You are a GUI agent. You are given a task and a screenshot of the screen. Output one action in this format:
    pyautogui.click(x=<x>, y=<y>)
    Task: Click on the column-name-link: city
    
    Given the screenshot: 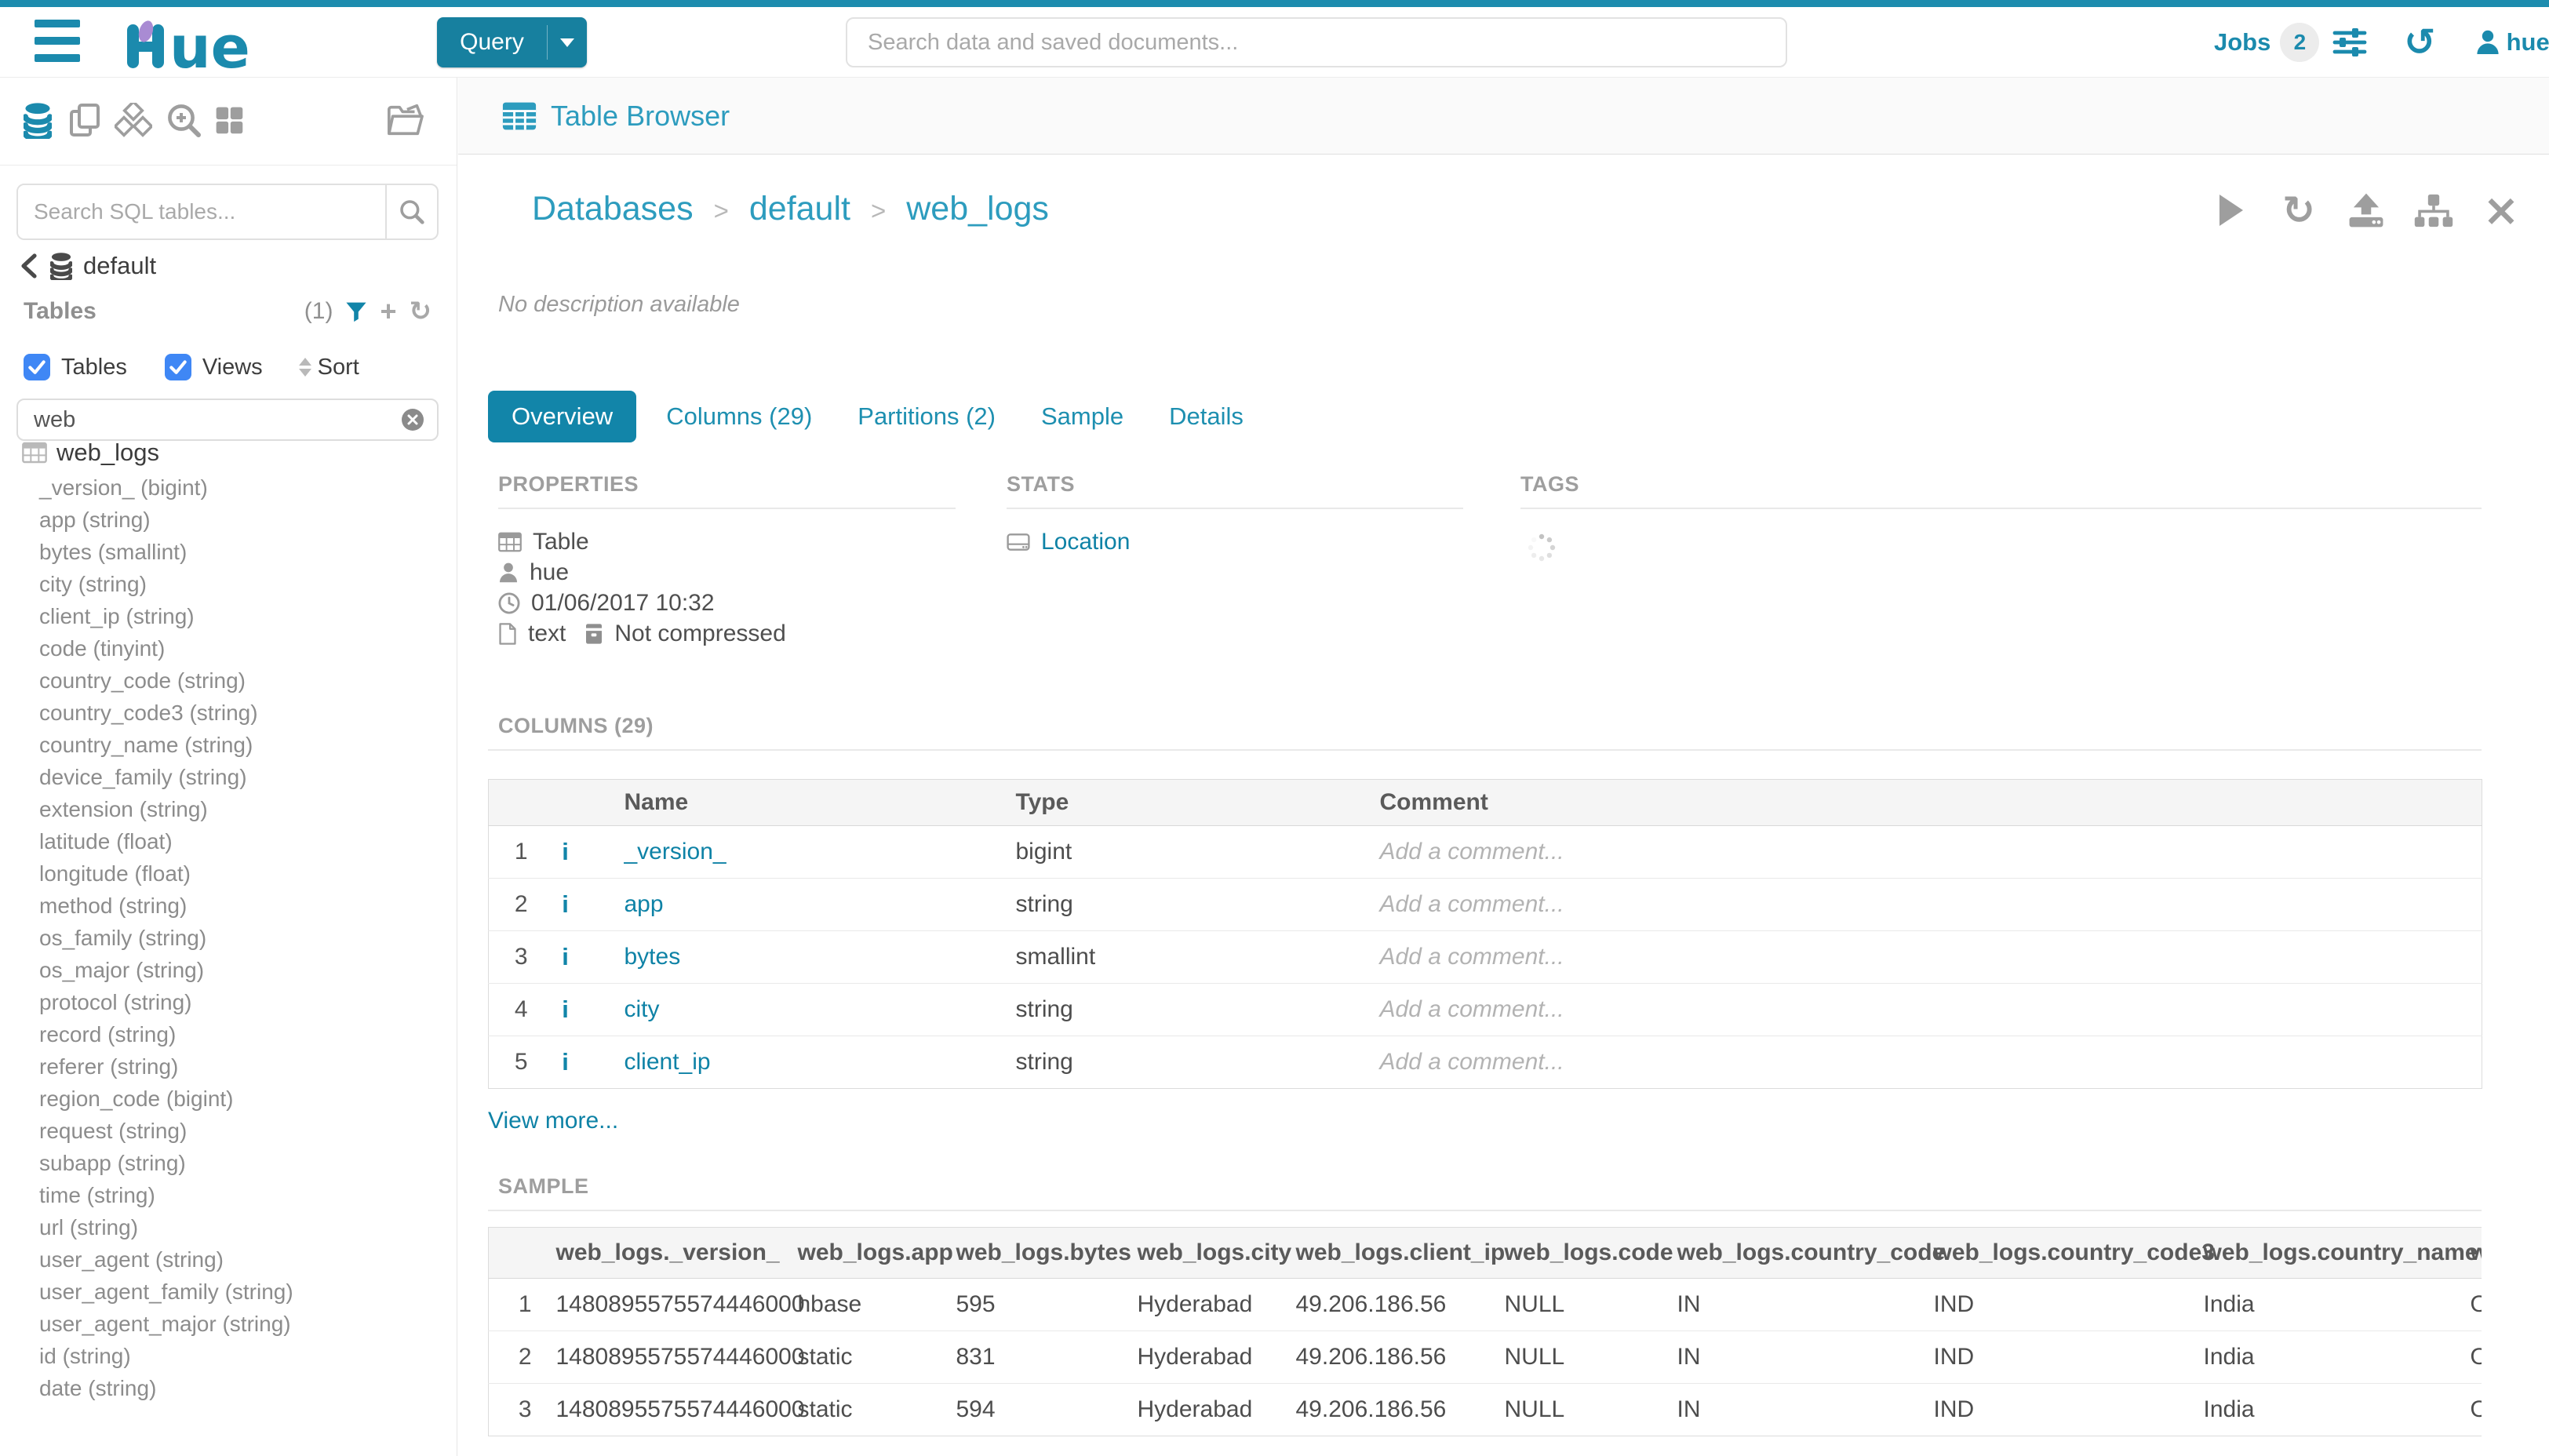 What is the action you would take?
    pyautogui.click(x=787, y=1009)
    